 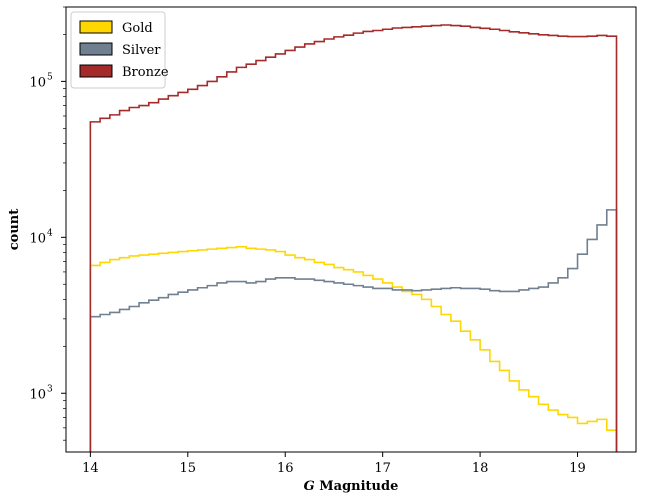 What do you see at coordinates (14, 230) in the screenshot?
I see `y-axis-title: count` at bounding box center [14, 230].